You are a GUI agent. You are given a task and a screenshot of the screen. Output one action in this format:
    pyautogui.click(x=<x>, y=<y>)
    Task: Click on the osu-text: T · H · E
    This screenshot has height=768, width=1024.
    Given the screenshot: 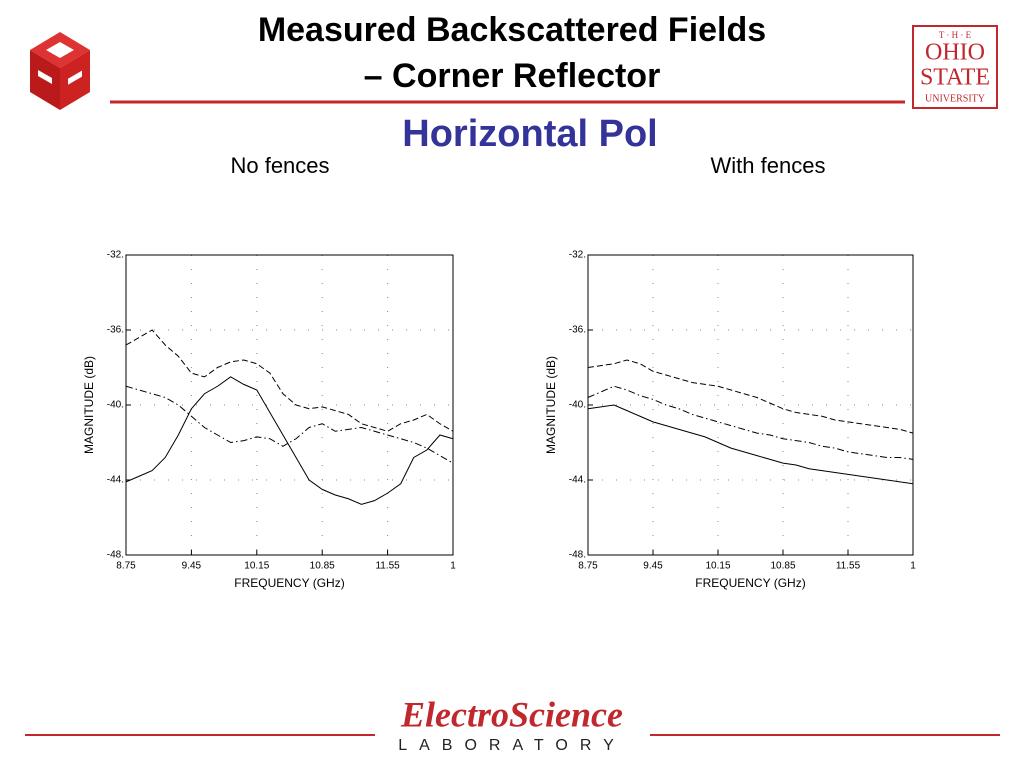 What is the action you would take?
    pyautogui.click(x=955, y=35)
    